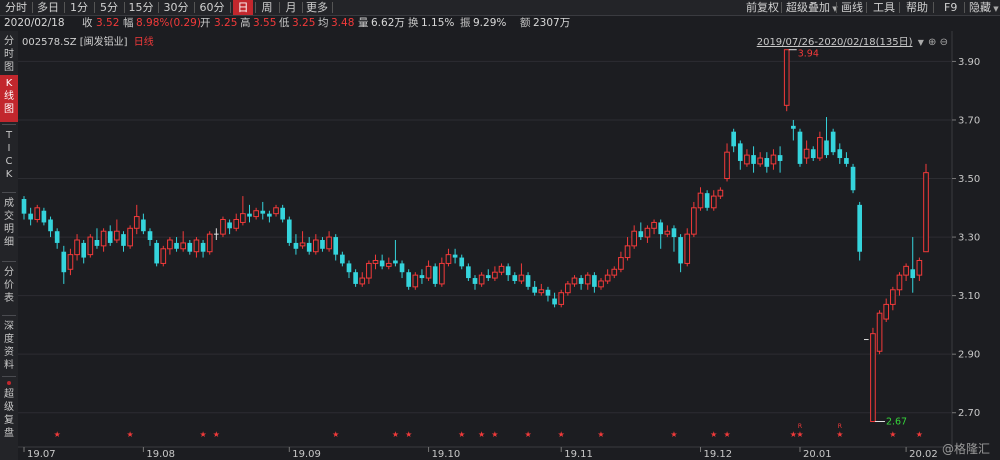 This screenshot has width=1000, height=460. What do you see at coordinates (141, 7) in the screenshot?
I see `tab-15min: 15分` at bounding box center [141, 7].